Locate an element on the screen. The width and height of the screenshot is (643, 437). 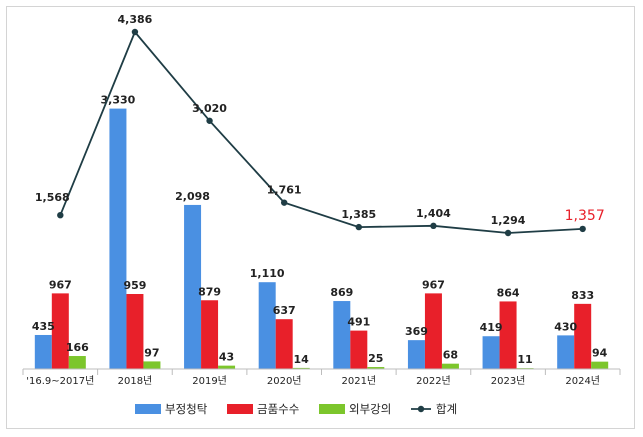
legend-label: 합계 is located at coordinates (446, 409).